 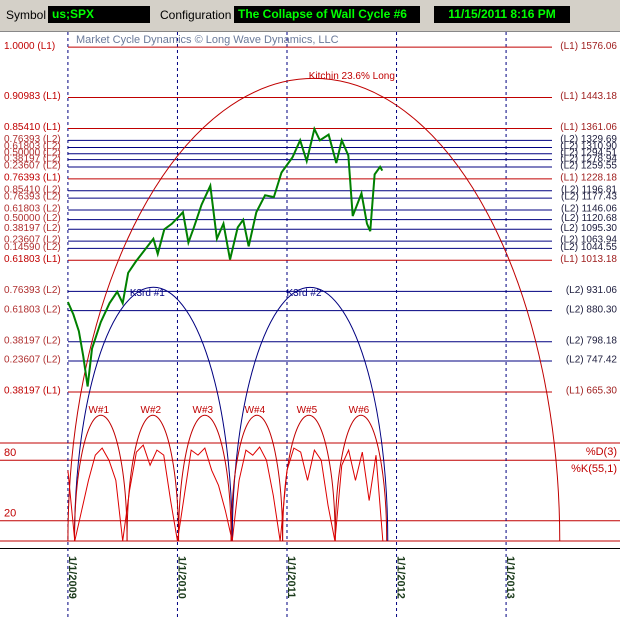 What do you see at coordinates (588, 166) in the screenshot?
I see `level-value-label: (L2) 1259.55` at bounding box center [588, 166].